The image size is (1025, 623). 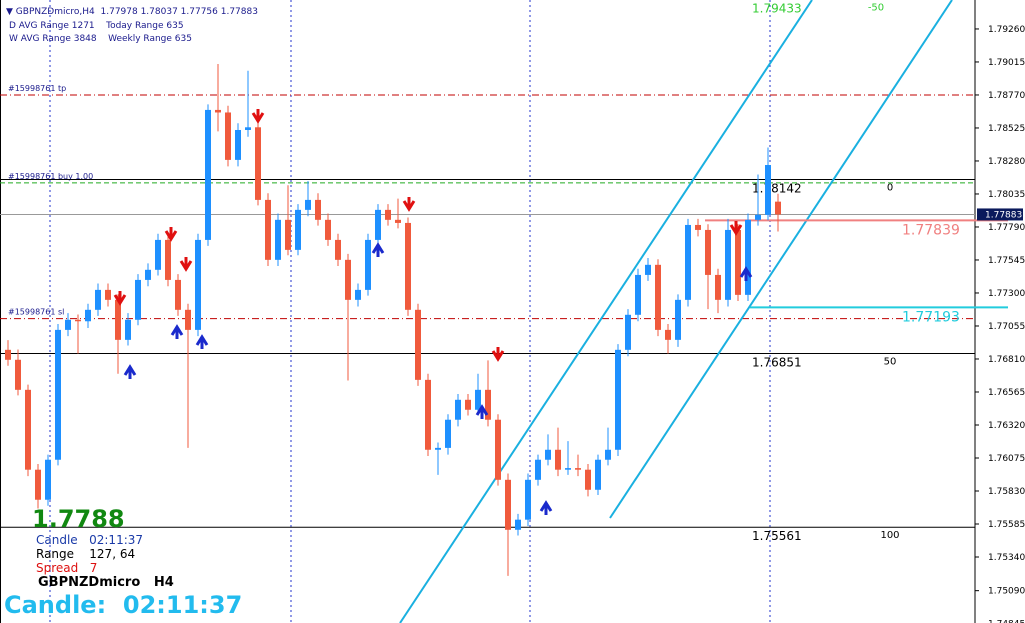 What do you see at coordinates (1006, 558) in the screenshot?
I see `y-tick-label: 1.75340` at bounding box center [1006, 558].